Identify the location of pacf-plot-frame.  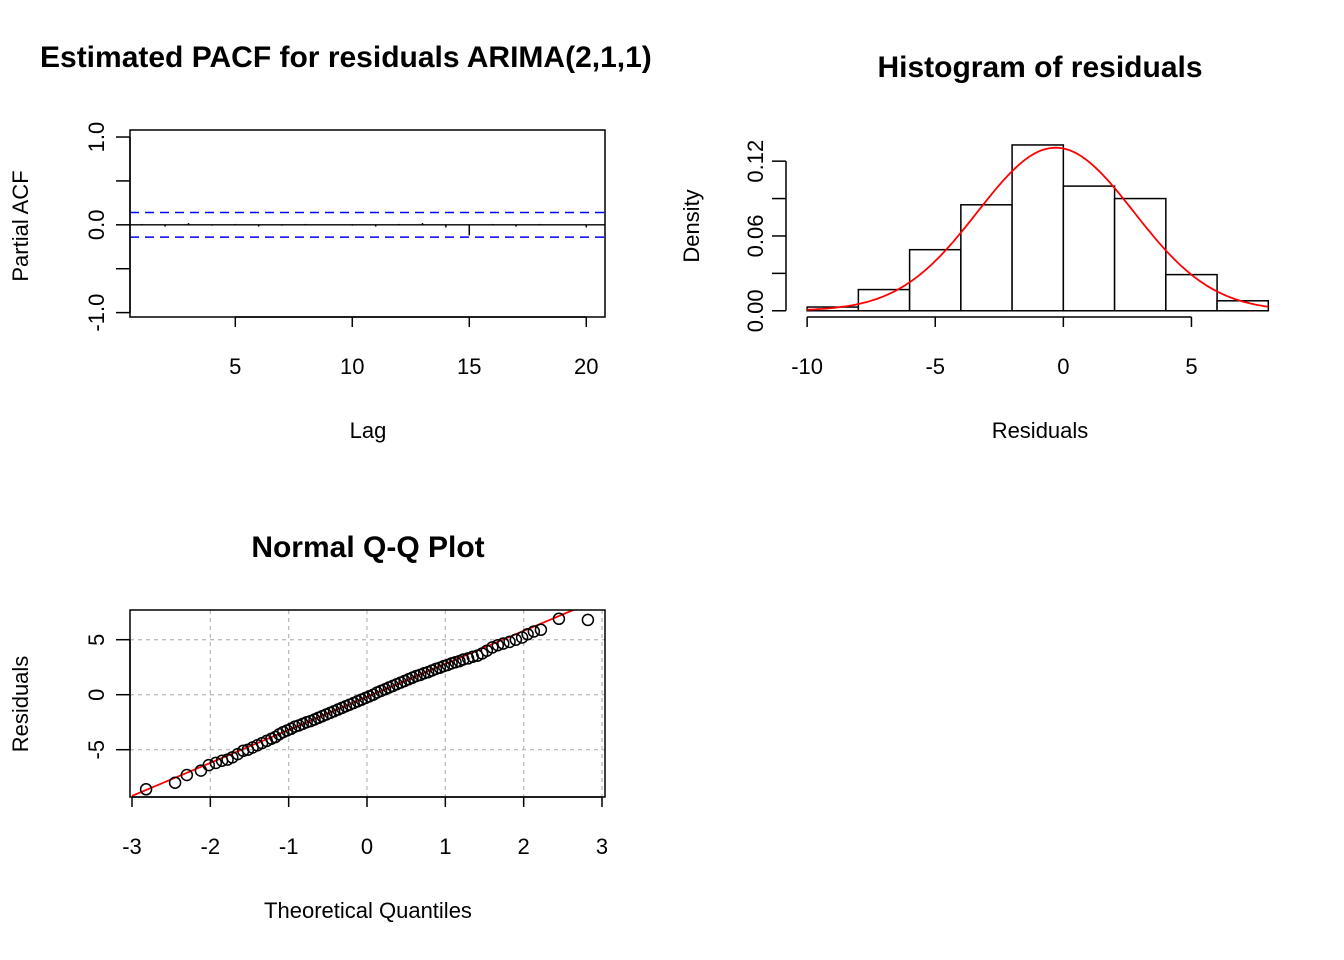
(367, 223).